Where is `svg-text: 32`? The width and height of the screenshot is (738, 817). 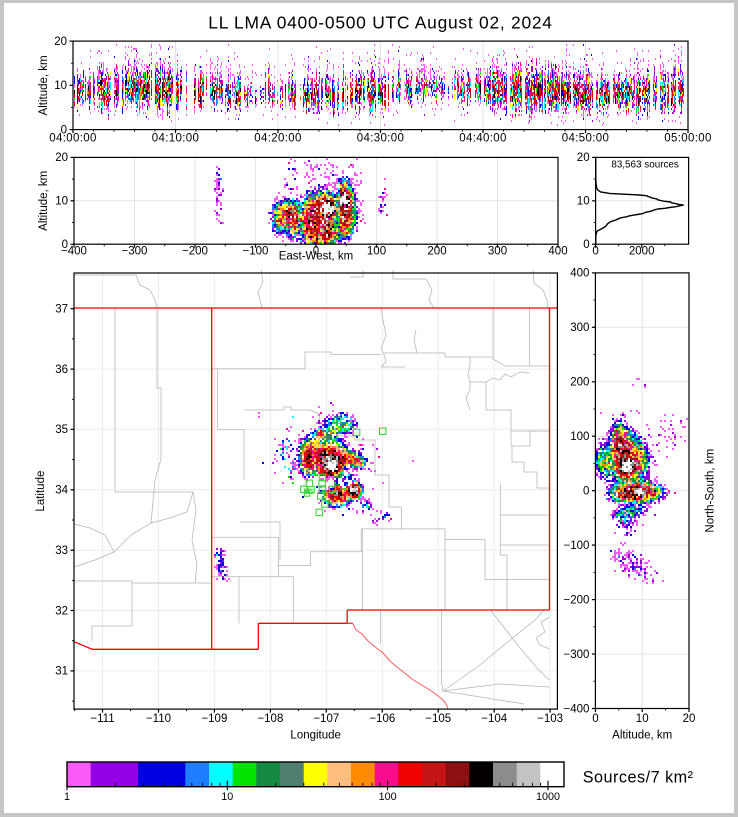
svg-text: 32 is located at coordinates (61, 611).